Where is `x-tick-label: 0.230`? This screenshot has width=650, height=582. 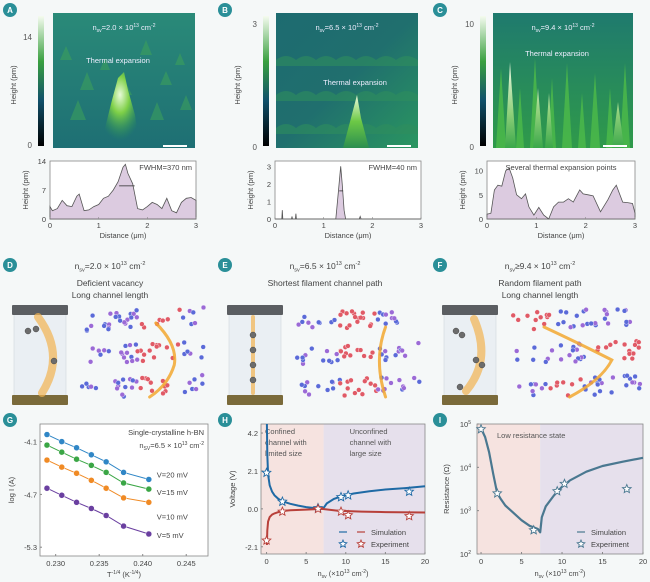
x-tick-label: 0.230 is located at coordinates (55, 563).